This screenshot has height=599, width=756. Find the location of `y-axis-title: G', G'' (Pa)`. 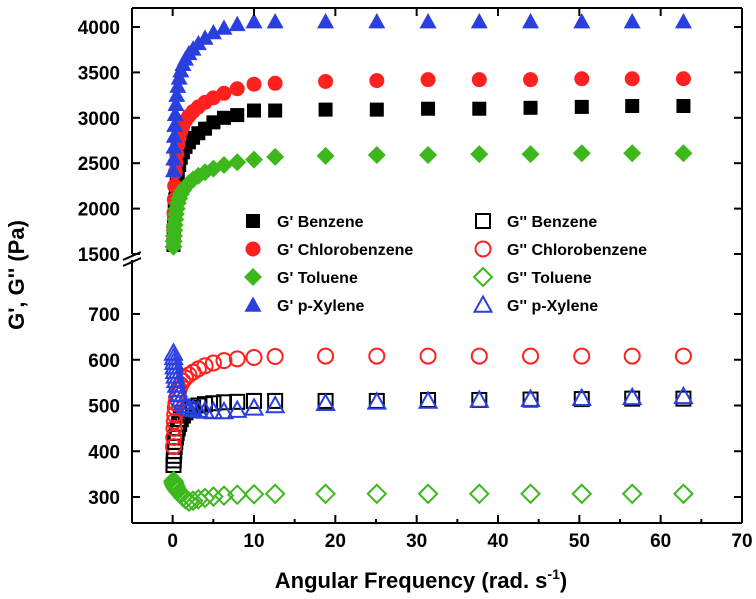

y-axis-title: G', G'' (Pa) is located at coordinates (16, 275).